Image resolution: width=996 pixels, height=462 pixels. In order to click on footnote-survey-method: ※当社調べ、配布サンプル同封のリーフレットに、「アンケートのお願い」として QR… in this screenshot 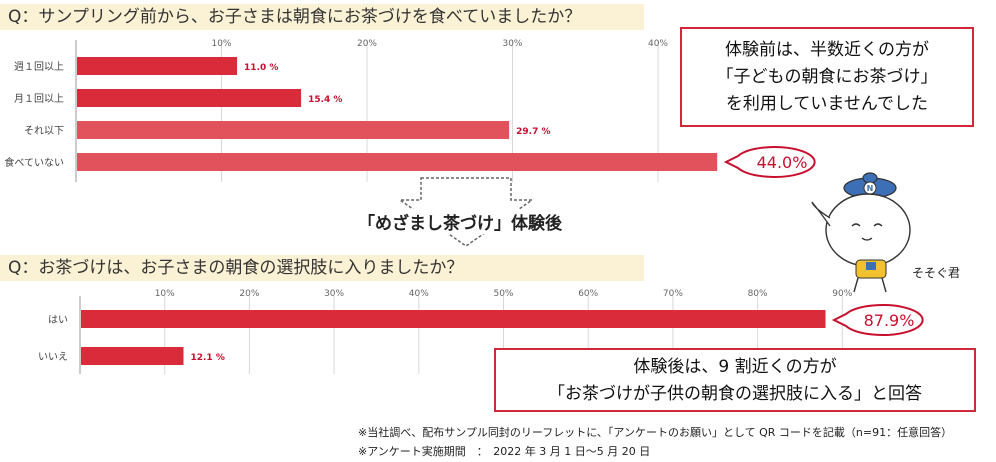, I will do `click(655, 432)`.